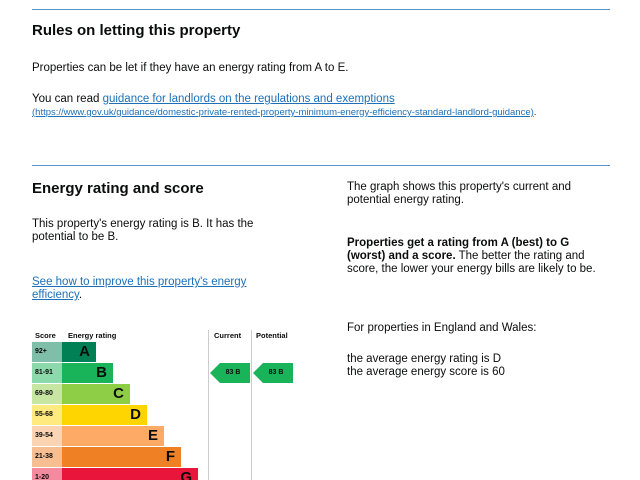 This screenshot has width=640, height=480. Describe the element at coordinates (228, 335) in the screenshot. I see `header-current: Current` at that location.